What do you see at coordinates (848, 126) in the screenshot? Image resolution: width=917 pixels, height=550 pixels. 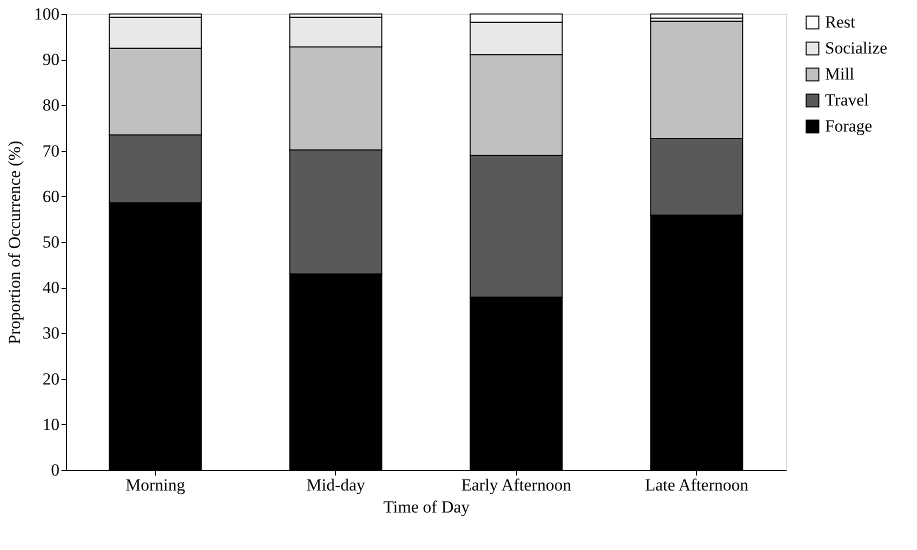 I see `legend-label: Forage` at bounding box center [848, 126].